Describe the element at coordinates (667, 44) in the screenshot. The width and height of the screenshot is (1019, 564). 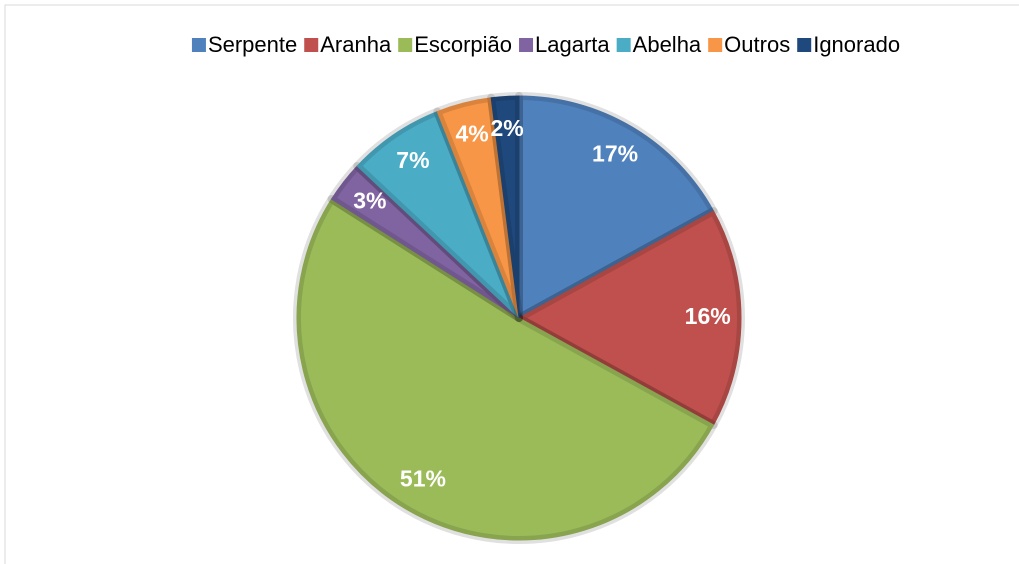
I see `legend-label: Abelha` at that location.